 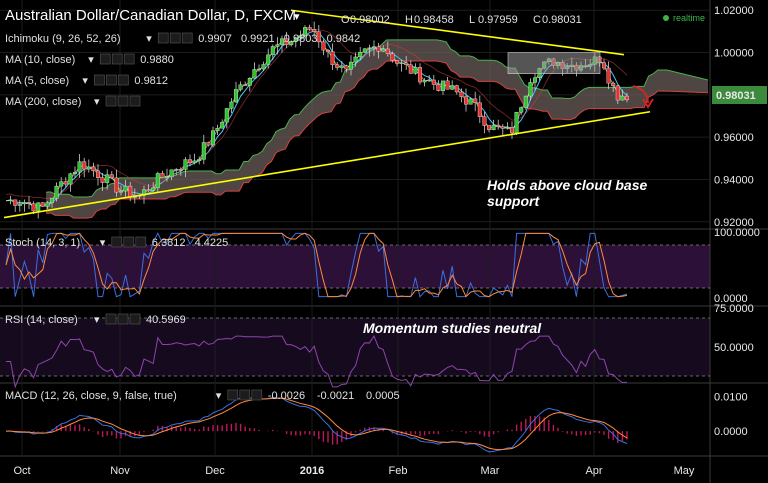 What do you see at coordinates (157, 60) in the screenshot?
I see `indicator-value: 0.9880` at bounding box center [157, 60].